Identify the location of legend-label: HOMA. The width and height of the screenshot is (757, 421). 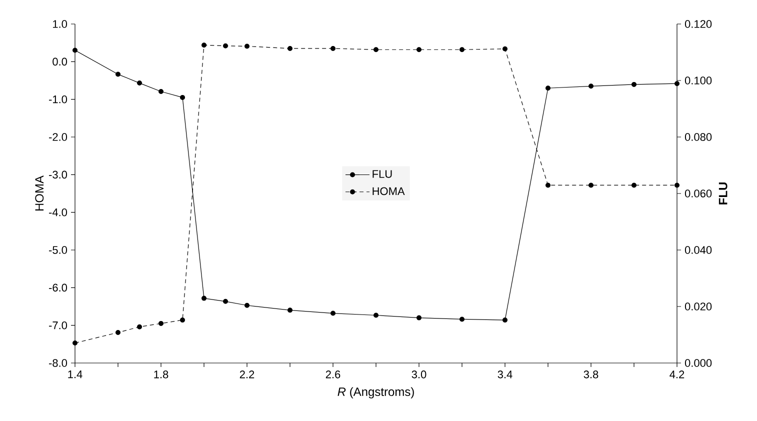
(388, 191).